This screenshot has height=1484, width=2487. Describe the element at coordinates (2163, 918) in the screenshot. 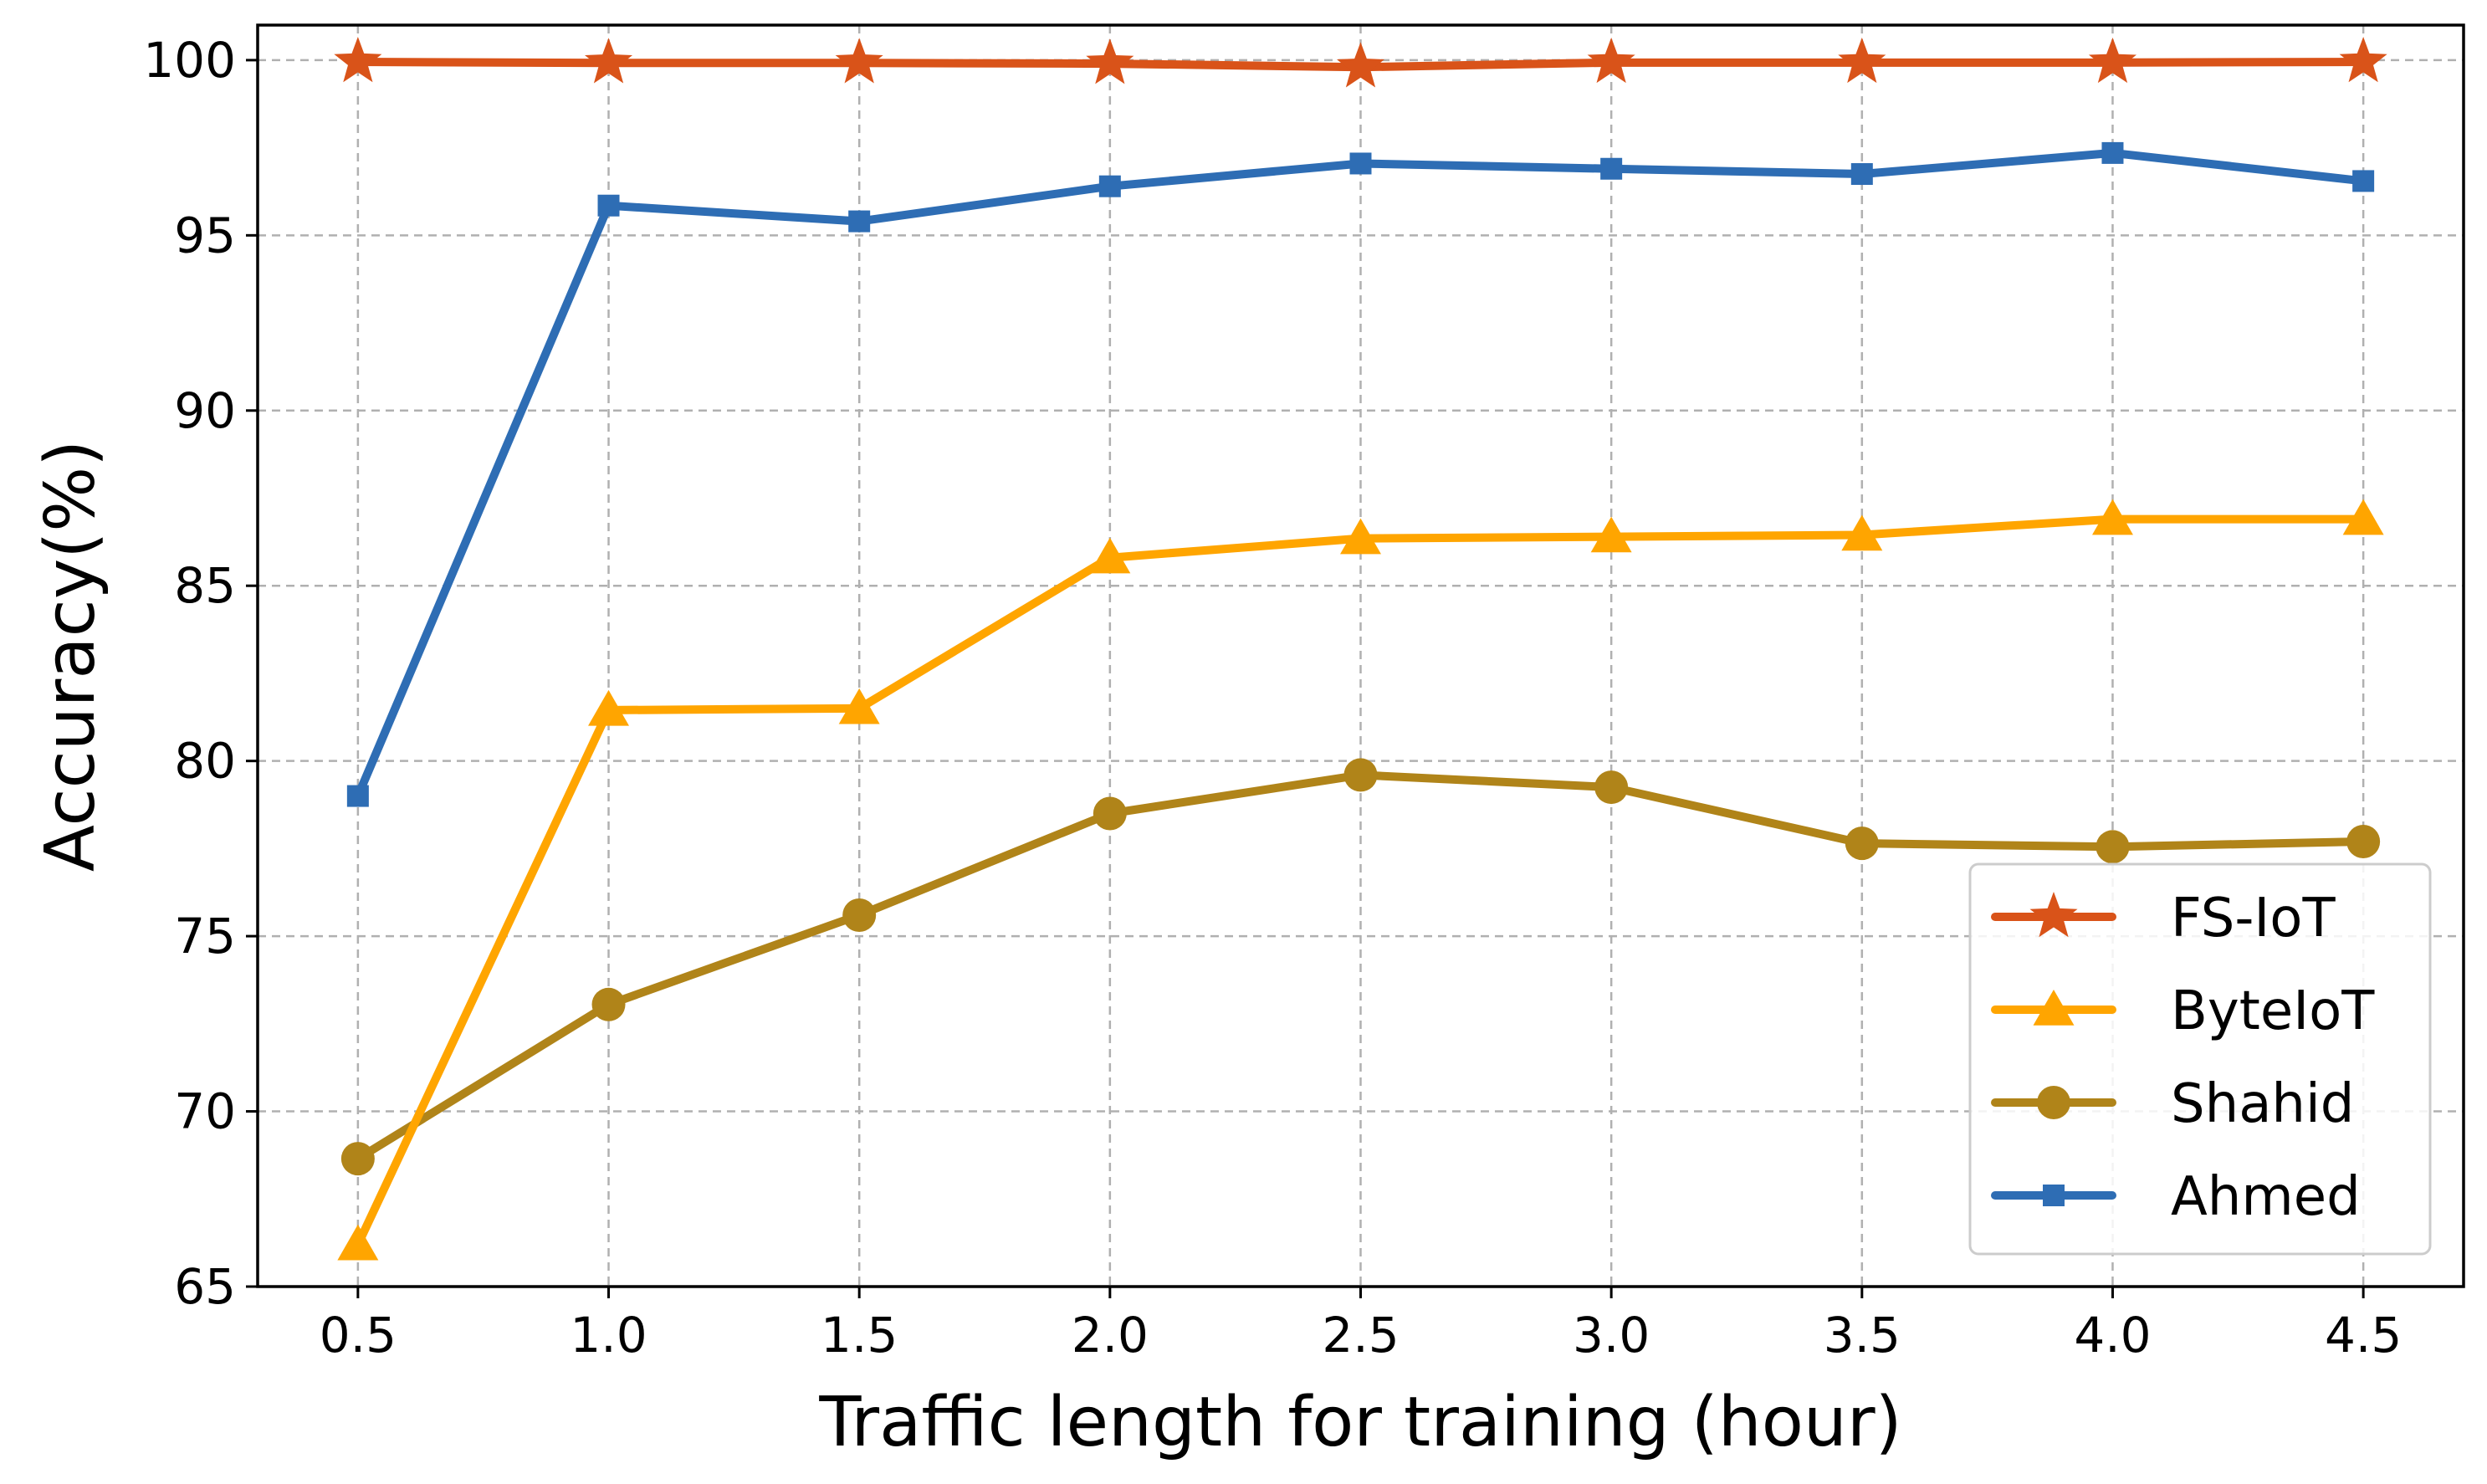

I see `legend-item: FS-IoT` at that location.